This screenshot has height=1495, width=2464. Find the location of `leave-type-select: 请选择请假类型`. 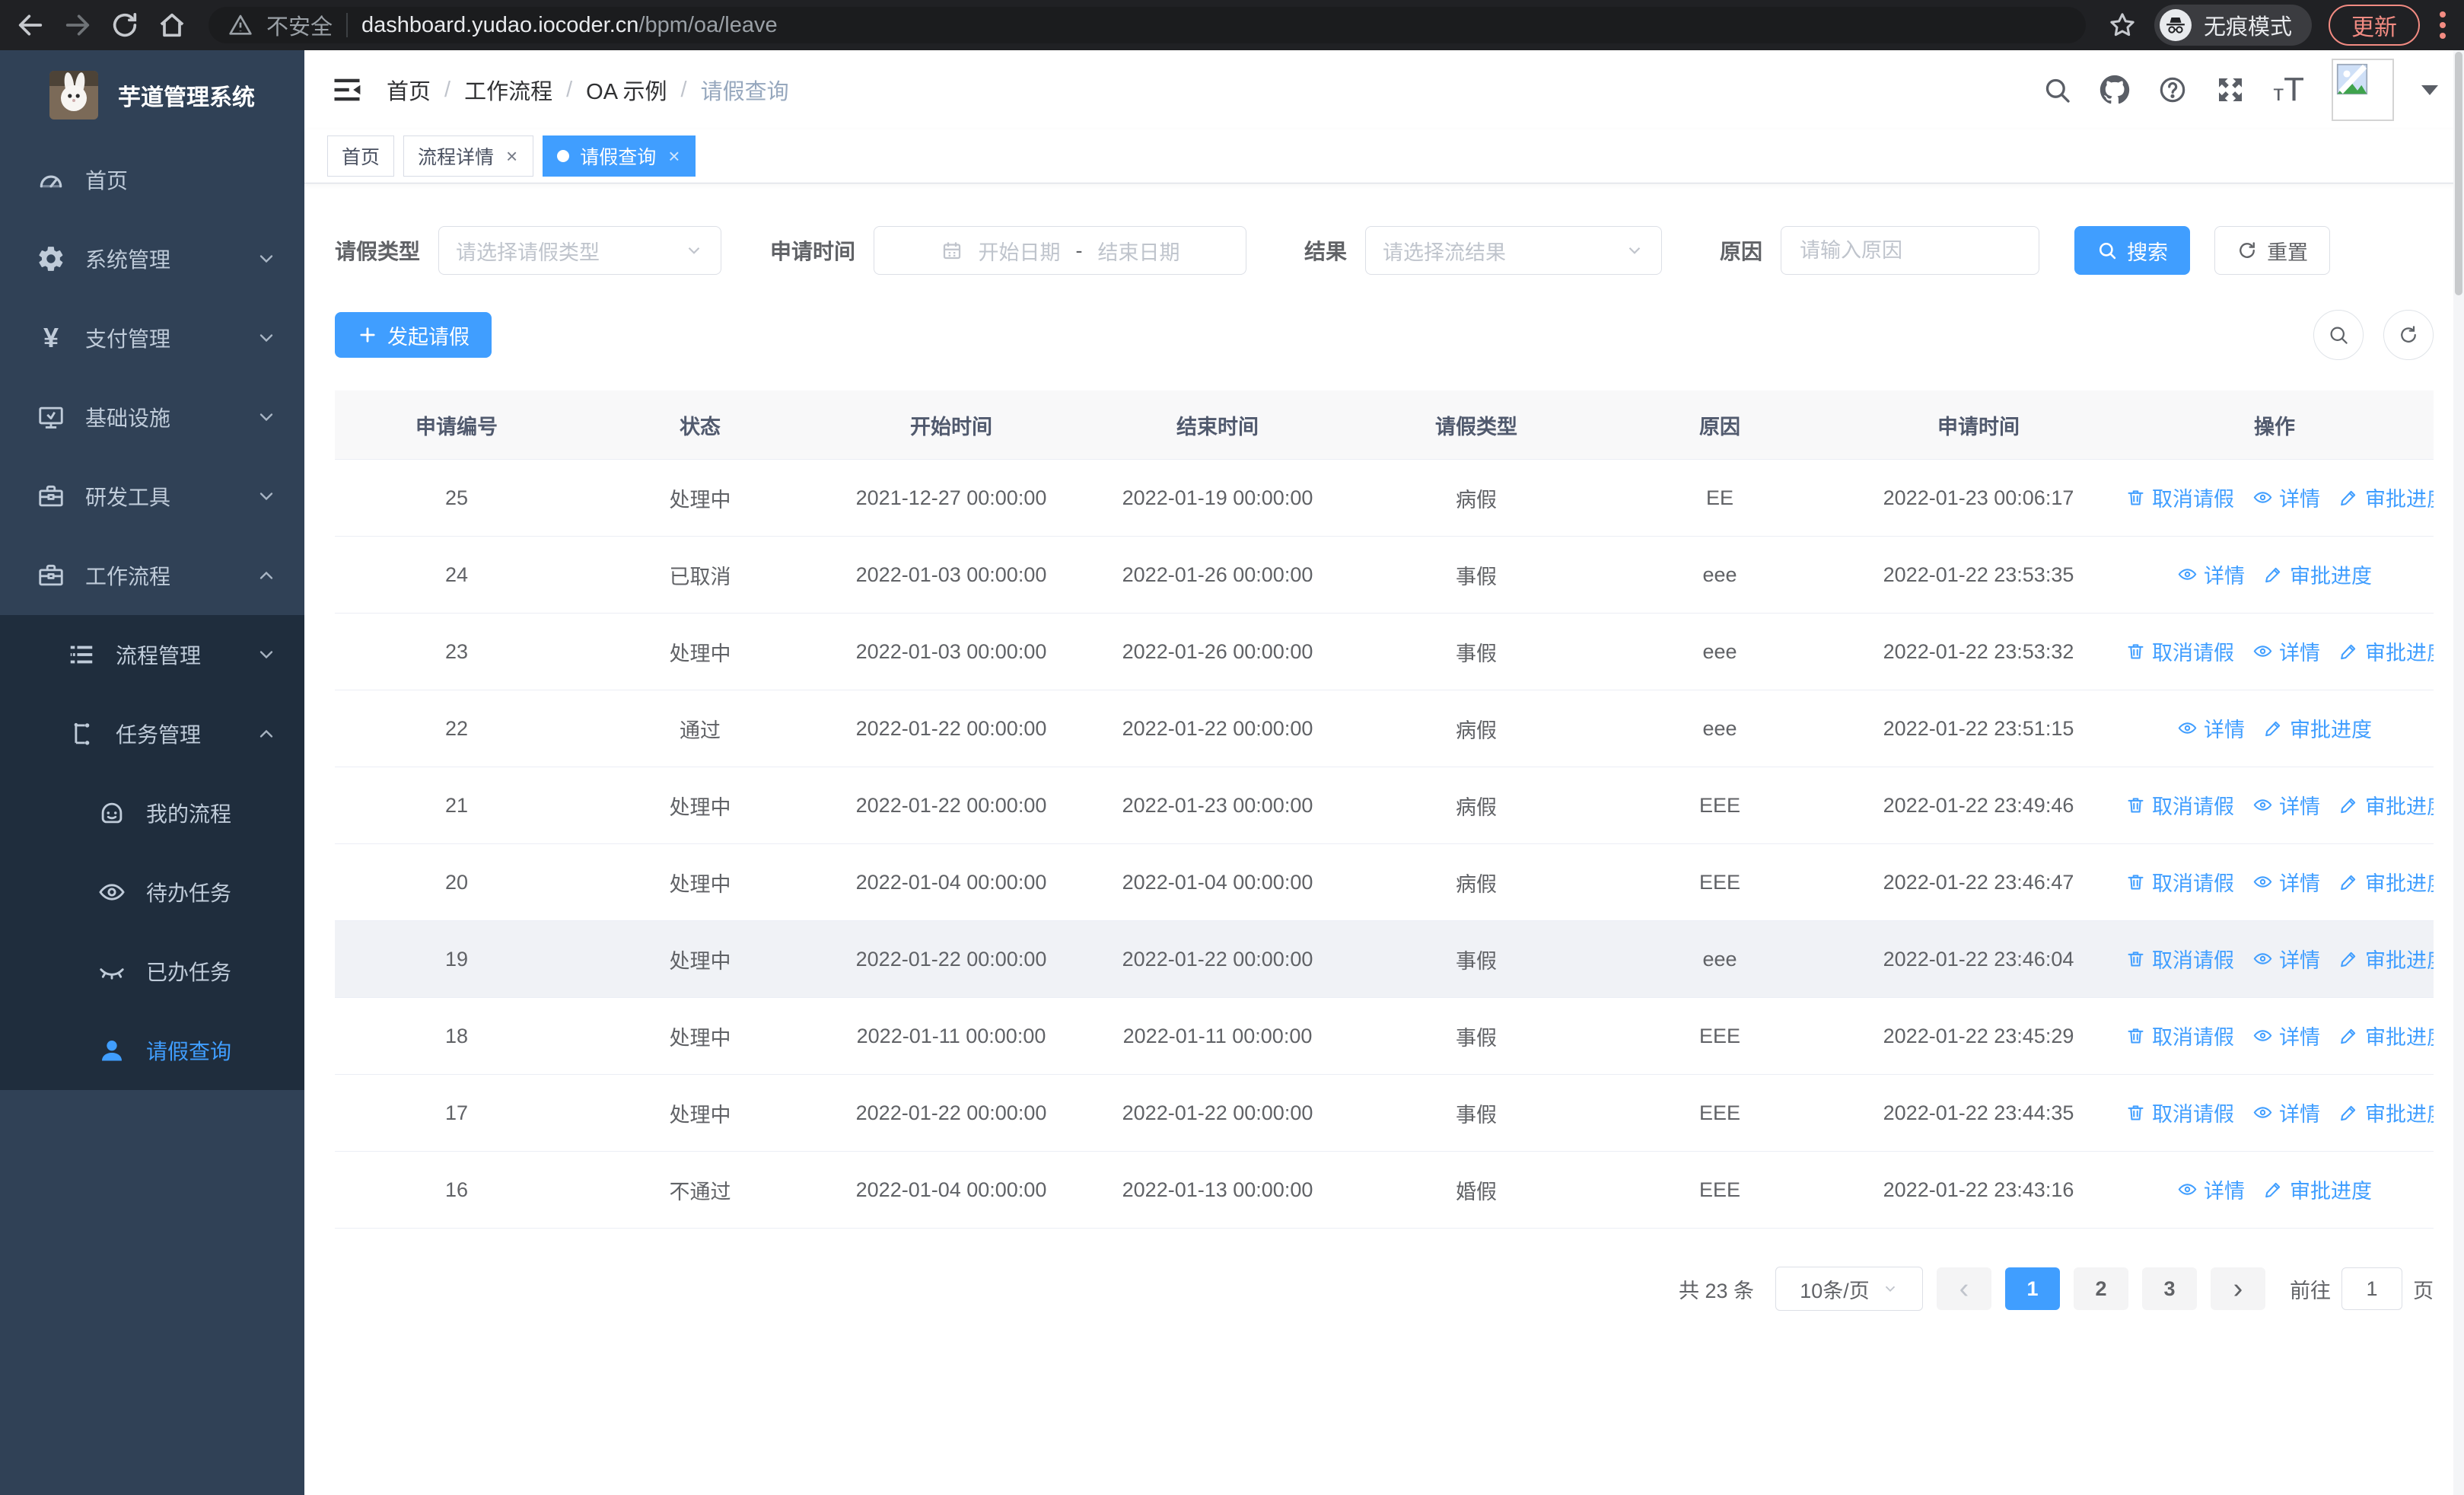

leave-type-select: 请选择请假类型 is located at coordinates (580, 250).